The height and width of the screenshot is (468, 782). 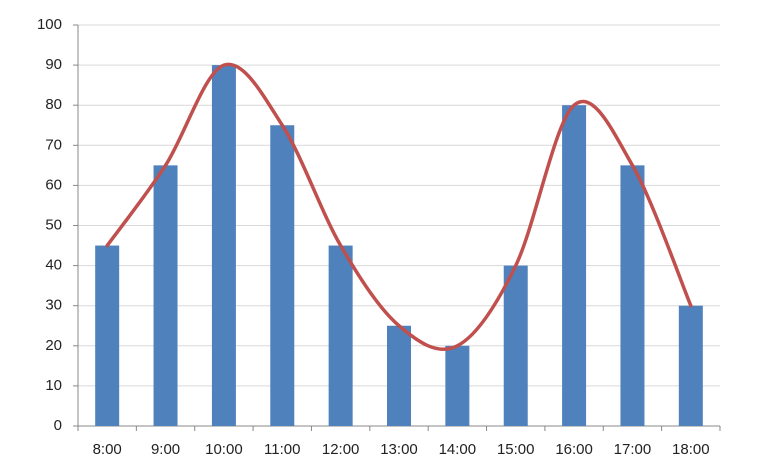 I want to click on y-tick-label: 90, so click(x=53, y=64).